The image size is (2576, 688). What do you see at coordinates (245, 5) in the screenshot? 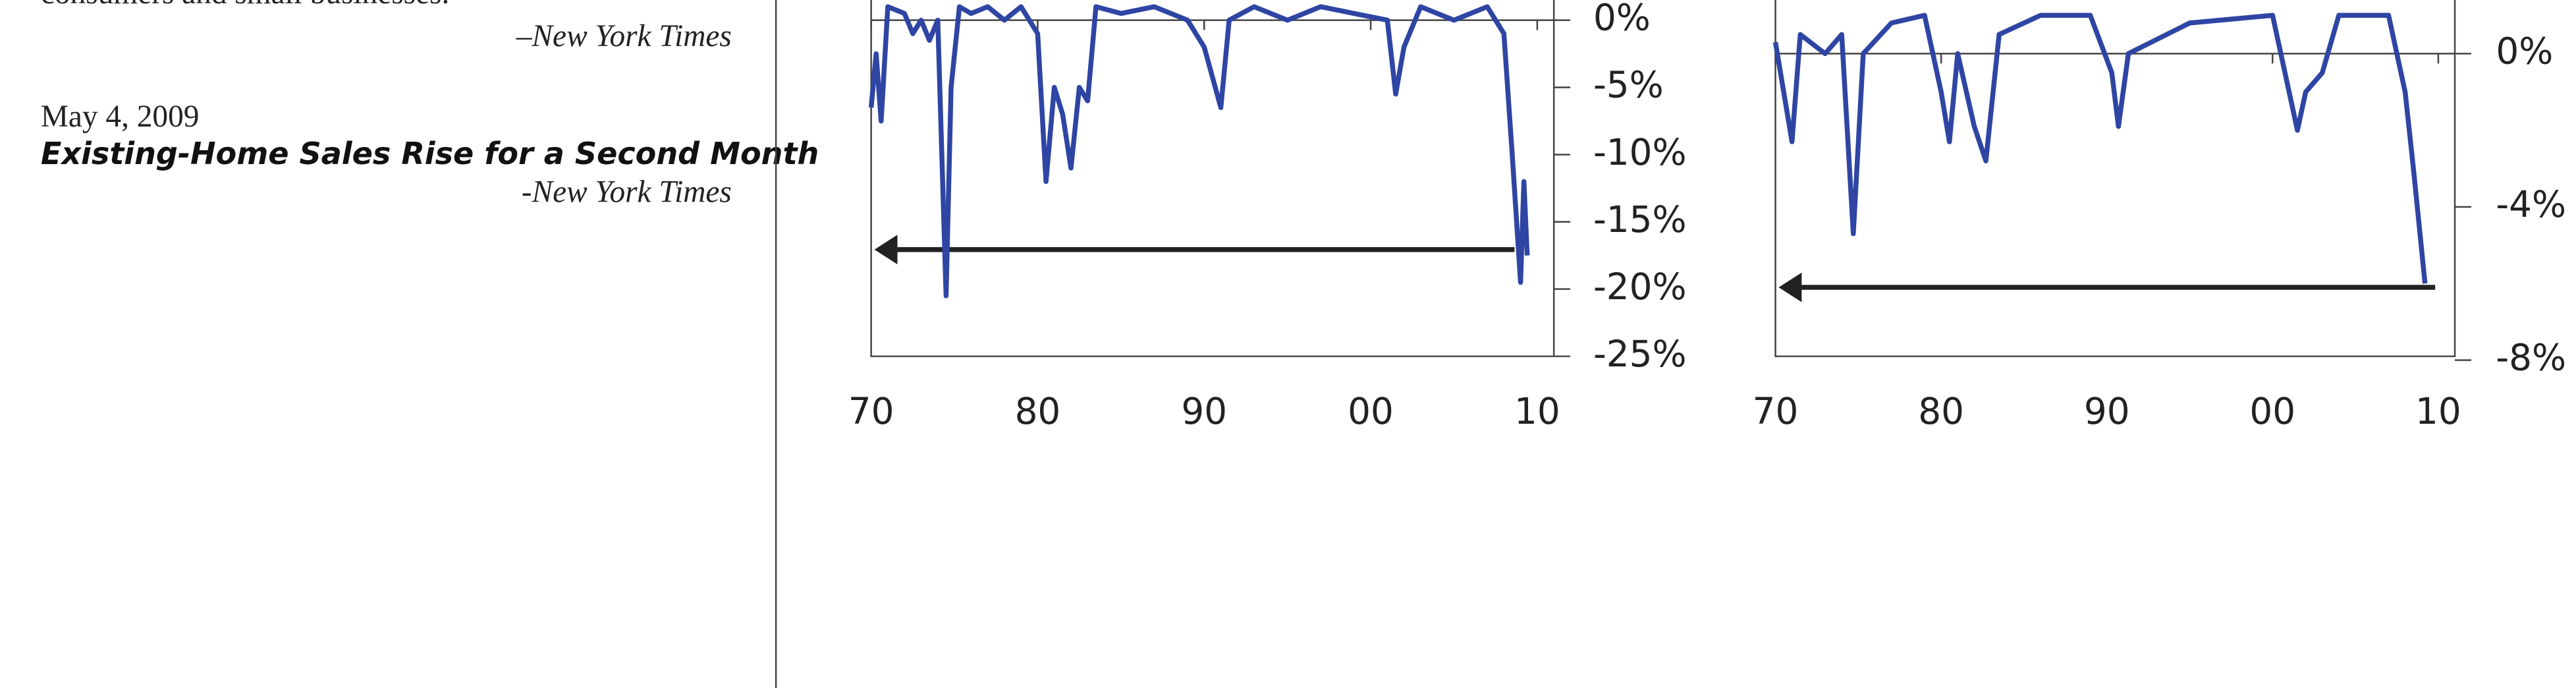
I see `quote-text: consumers and small businesses.` at bounding box center [245, 5].